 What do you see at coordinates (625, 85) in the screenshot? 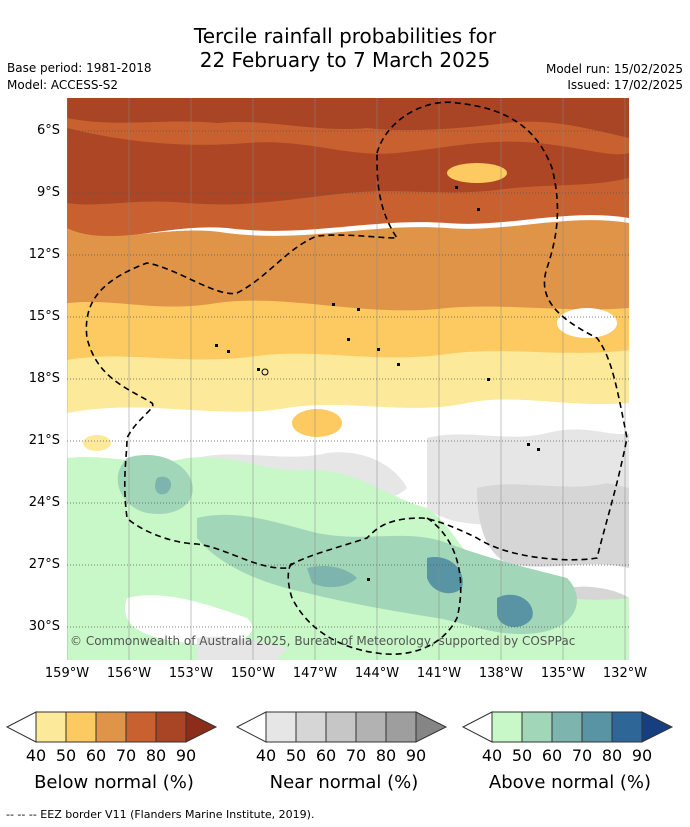
I see `issued-date: Issued: 17/02/2025` at bounding box center [625, 85].